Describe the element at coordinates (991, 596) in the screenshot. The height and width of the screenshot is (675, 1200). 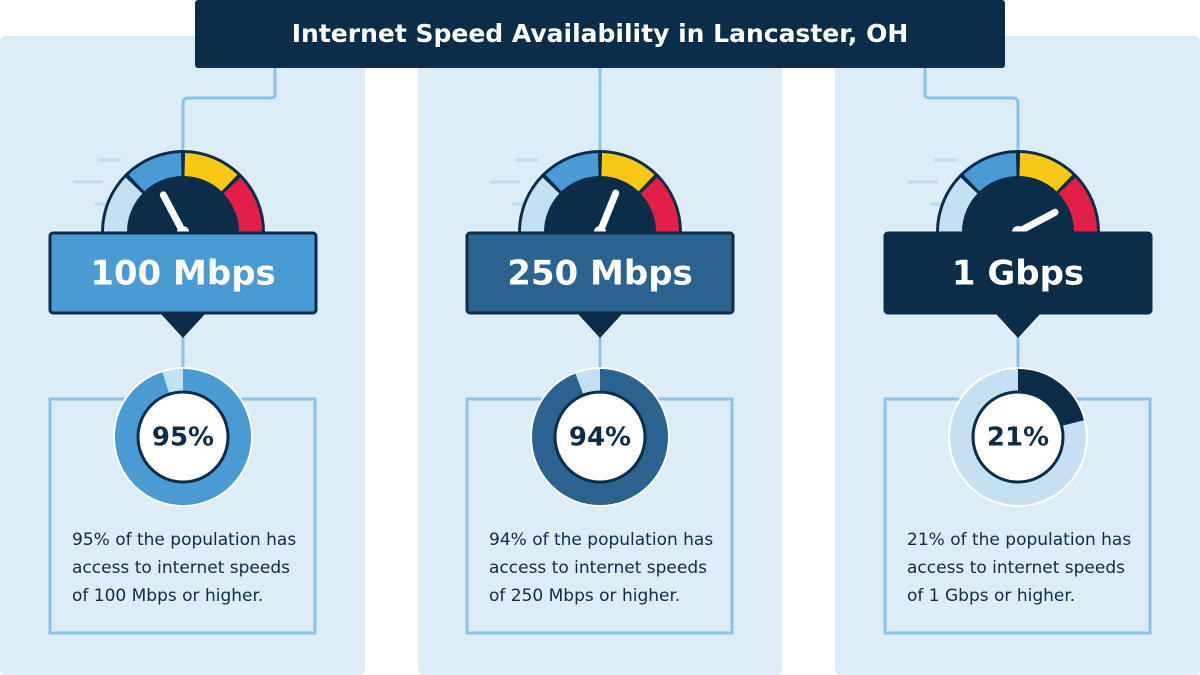
I see `description-line: of 1 Gbps or higher.` at that location.